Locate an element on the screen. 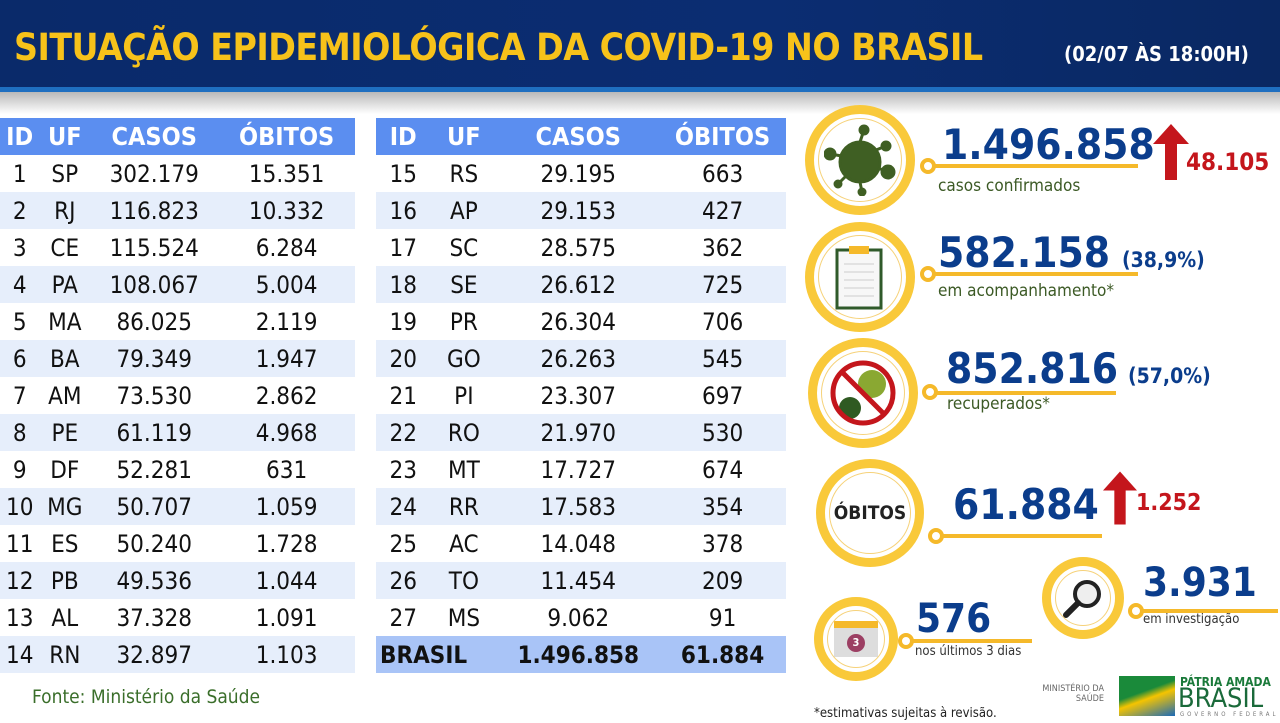 This screenshot has width=1280, height=723. table-cell: 23.307 is located at coordinates (578, 395).